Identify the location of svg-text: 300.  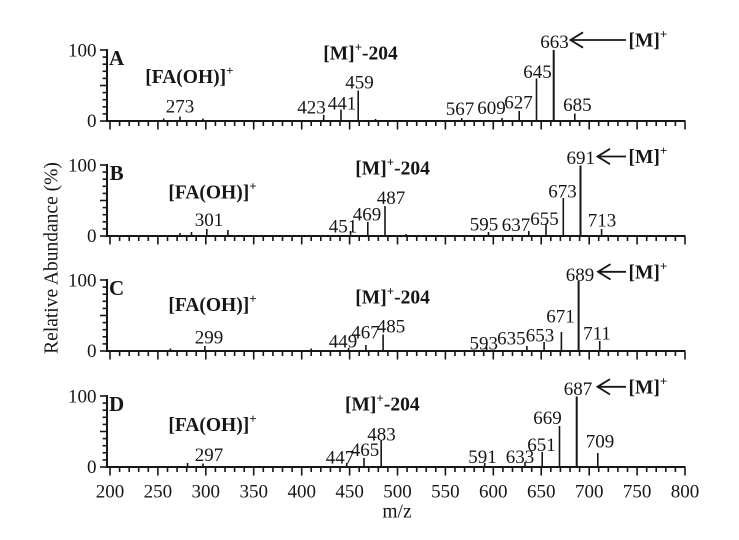
(206, 491).